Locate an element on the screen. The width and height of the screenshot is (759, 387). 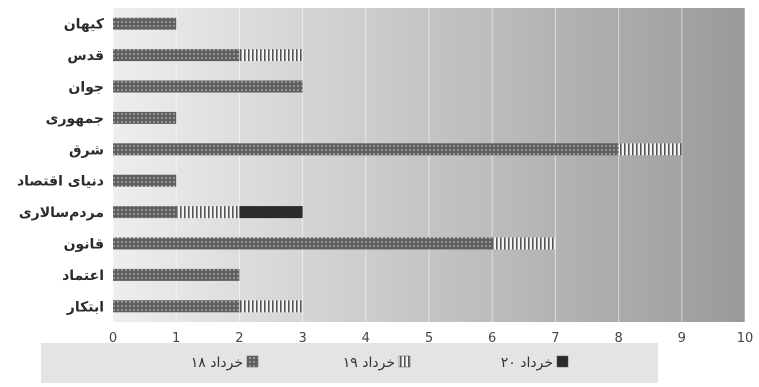
category-label: شرق is located at coordinates (86, 150).